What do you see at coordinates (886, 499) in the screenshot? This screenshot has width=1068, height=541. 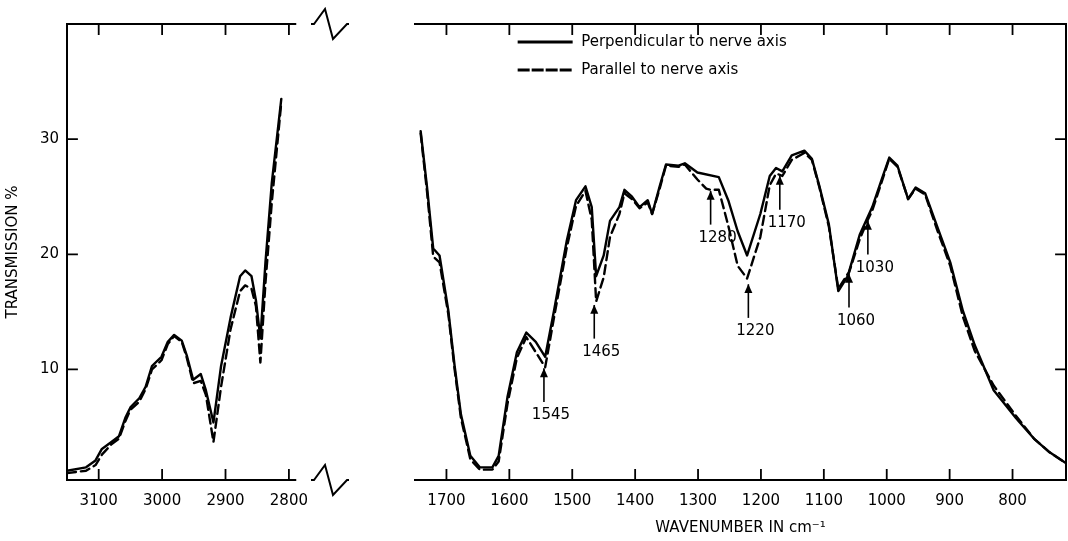 I see `x-tick-label: 1000` at bounding box center [886, 499].